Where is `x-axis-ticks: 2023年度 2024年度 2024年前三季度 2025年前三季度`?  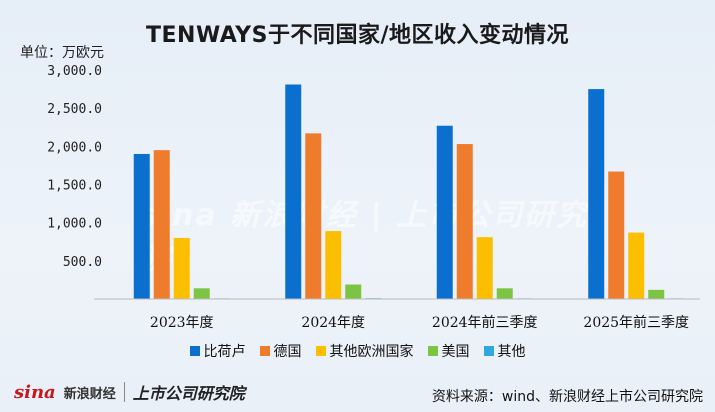 x-axis-ticks: 2023年度 2024年度 2024年前三季度 2025年前三季度 is located at coordinates (419, 322).